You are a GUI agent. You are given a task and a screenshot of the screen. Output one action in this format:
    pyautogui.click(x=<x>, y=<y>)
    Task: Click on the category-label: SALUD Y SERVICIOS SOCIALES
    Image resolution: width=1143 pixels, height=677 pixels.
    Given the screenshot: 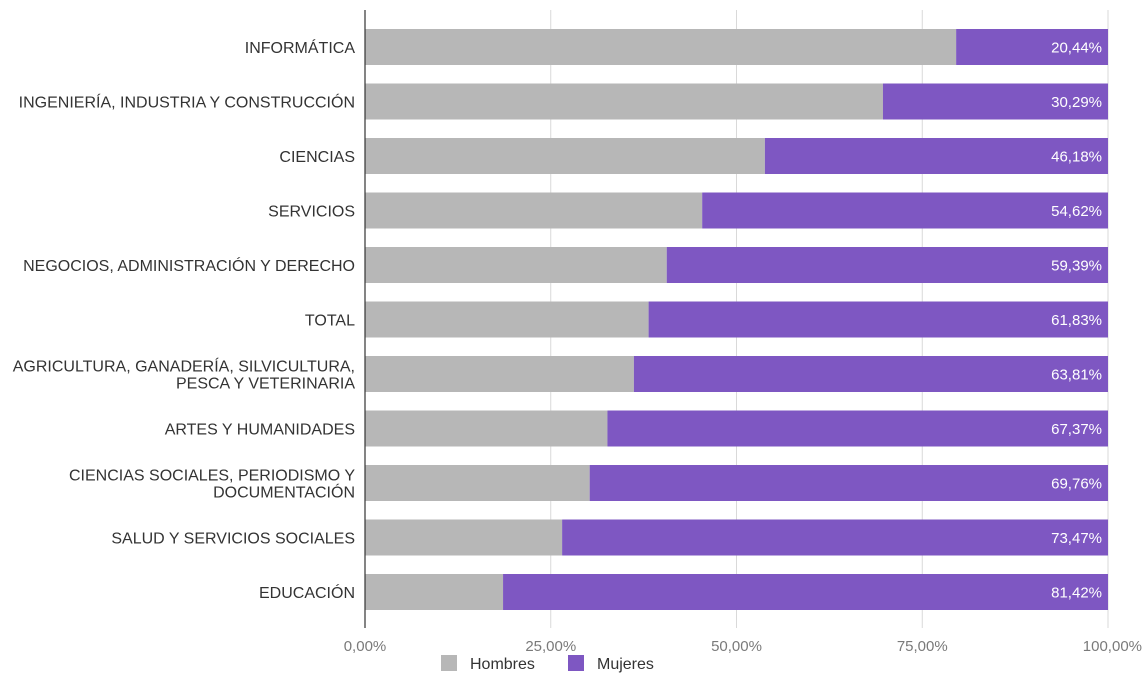 What is the action you would take?
    pyautogui.click(x=233, y=539)
    